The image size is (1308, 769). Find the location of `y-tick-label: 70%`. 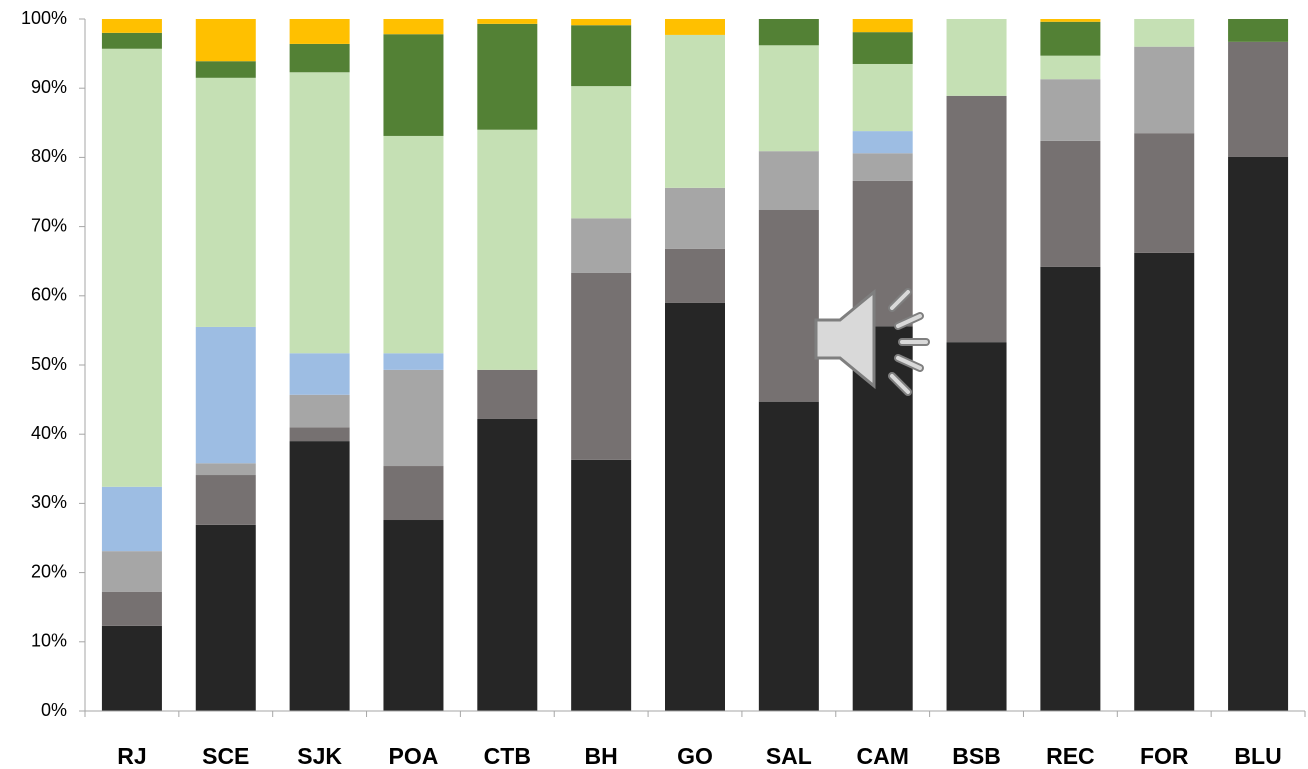

y-tick-label: 70% is located at coordinates (49, 225).